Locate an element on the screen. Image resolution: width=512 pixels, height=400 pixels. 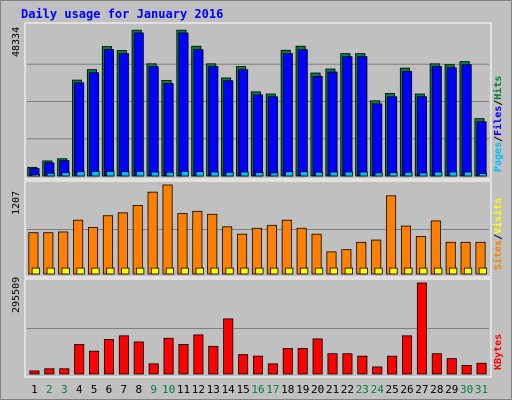
x-tick-label-28: 28 is located at coordinates (436, 389).